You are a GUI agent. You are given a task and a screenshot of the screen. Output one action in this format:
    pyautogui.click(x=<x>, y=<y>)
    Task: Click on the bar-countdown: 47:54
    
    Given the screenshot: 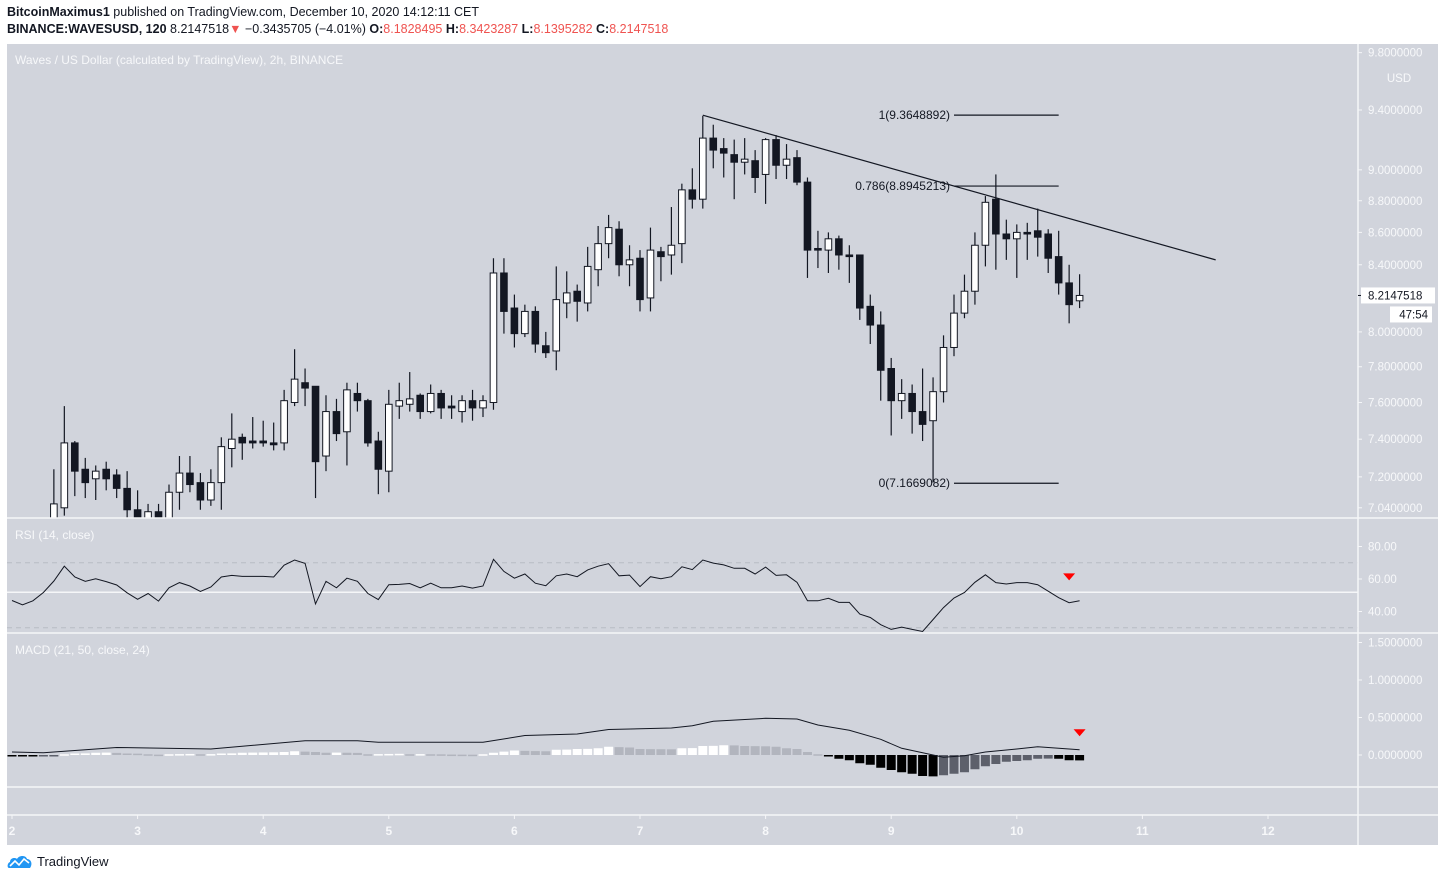 What is the action you would take?
    pyautogui.click(x=1413, y=315)
    